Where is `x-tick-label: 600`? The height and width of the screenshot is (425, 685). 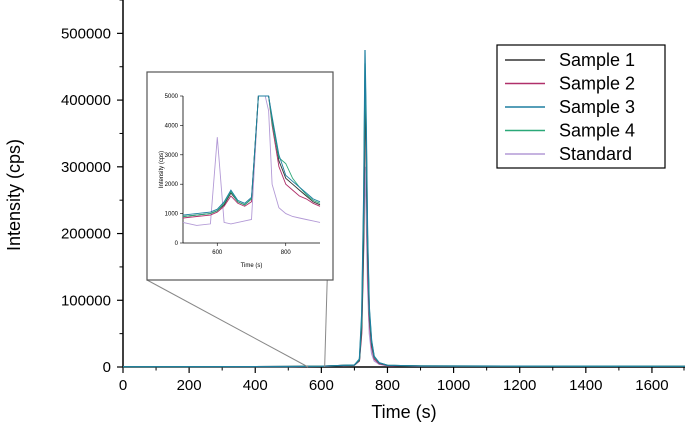
x-tick-label: 600 is located at coordinates (321, 385).